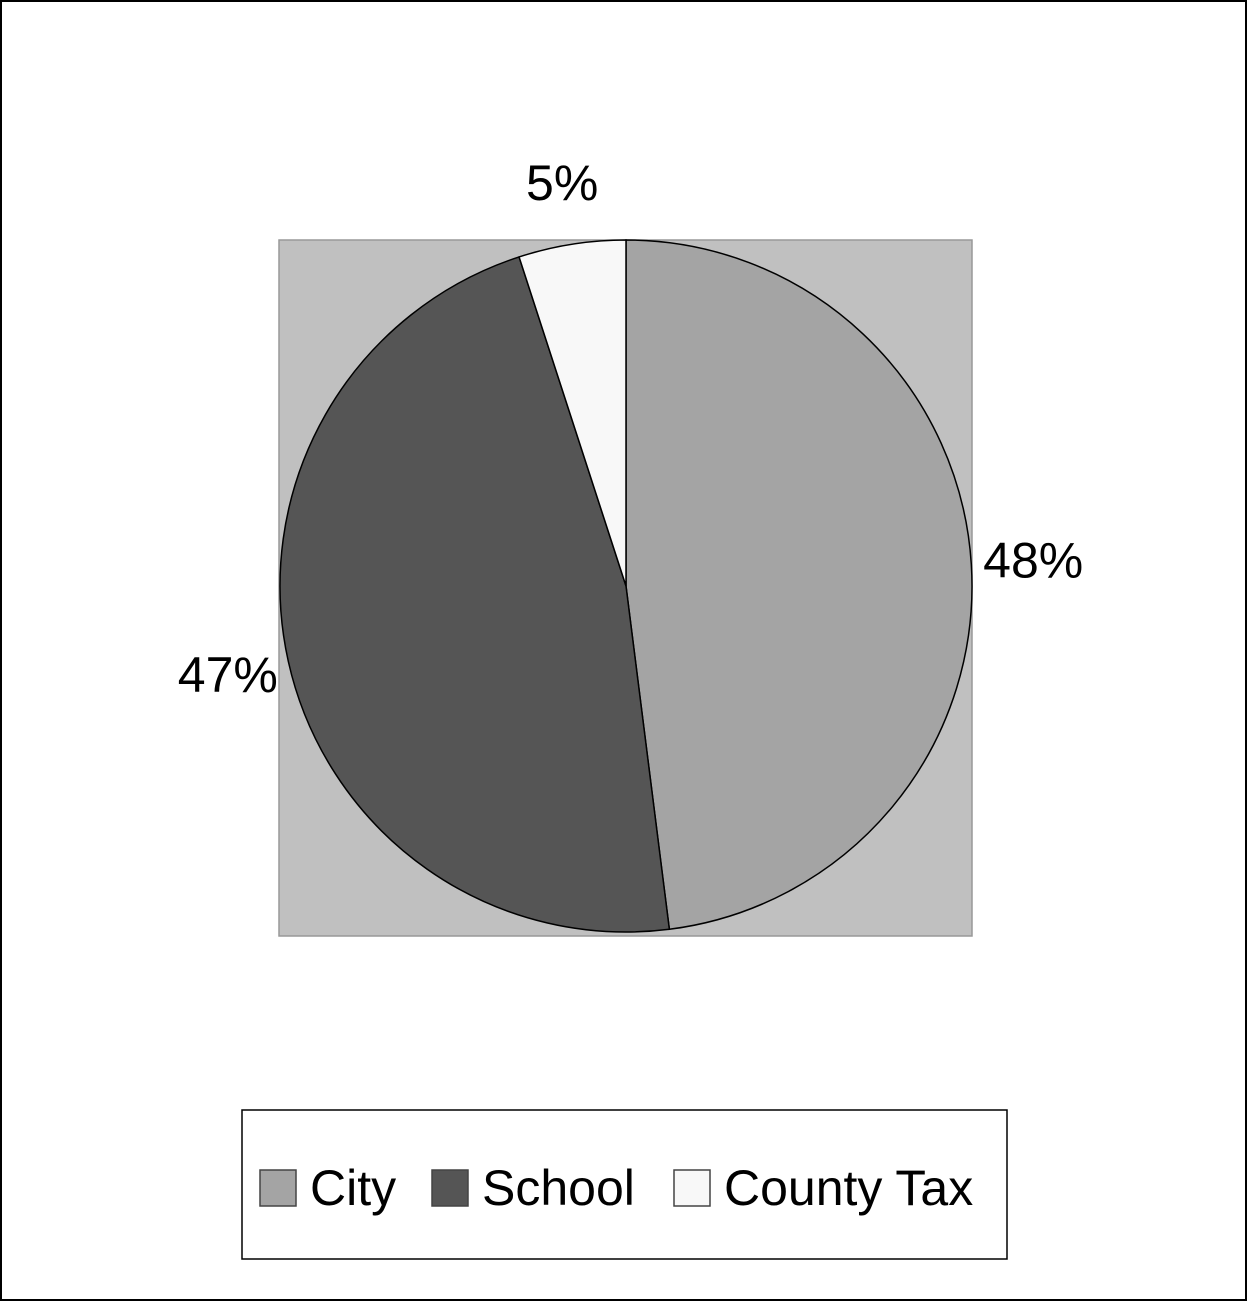 This screenshot has width=1247, height=1301. I want to click on legend-label-city: City, so click(353, 1188).